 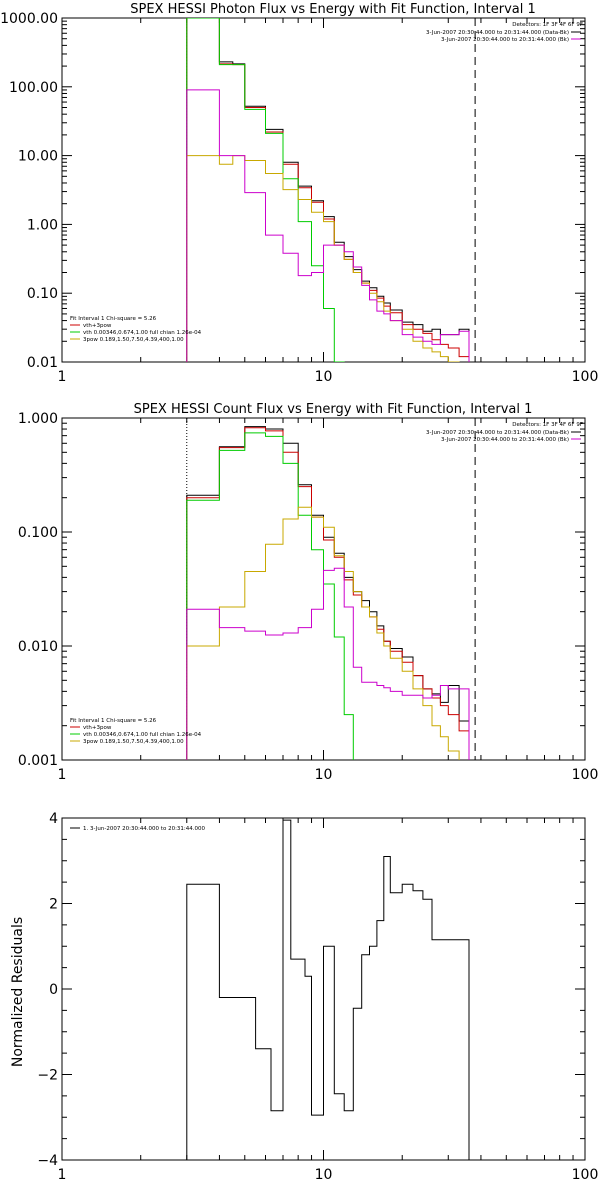 What do you see at coordinates (38, 533) in the screenshot?
I see `y-tick-label: 0.100` at bounding box center [38, 533].